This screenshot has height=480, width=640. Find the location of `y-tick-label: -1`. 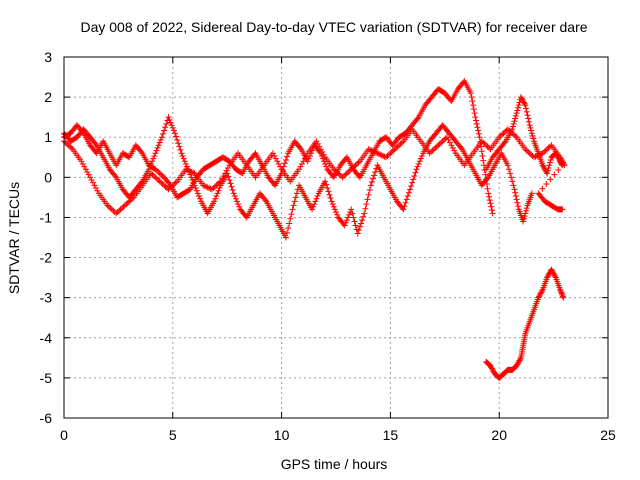

y-tick-label: -1 is located at coordinates (46, 217).